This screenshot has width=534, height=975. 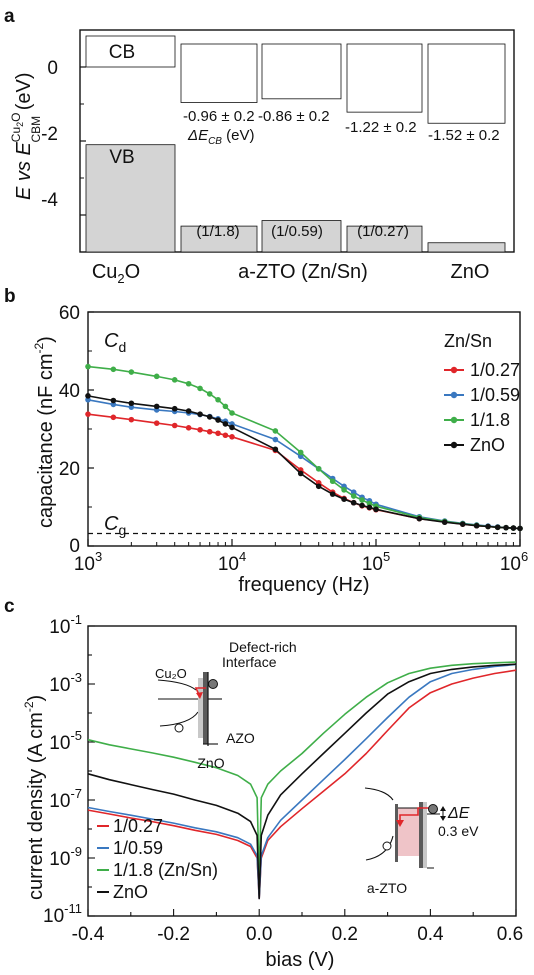 I want to click on c-ytick-1e-1: 10⁻¹, so click(x=65, y=625).